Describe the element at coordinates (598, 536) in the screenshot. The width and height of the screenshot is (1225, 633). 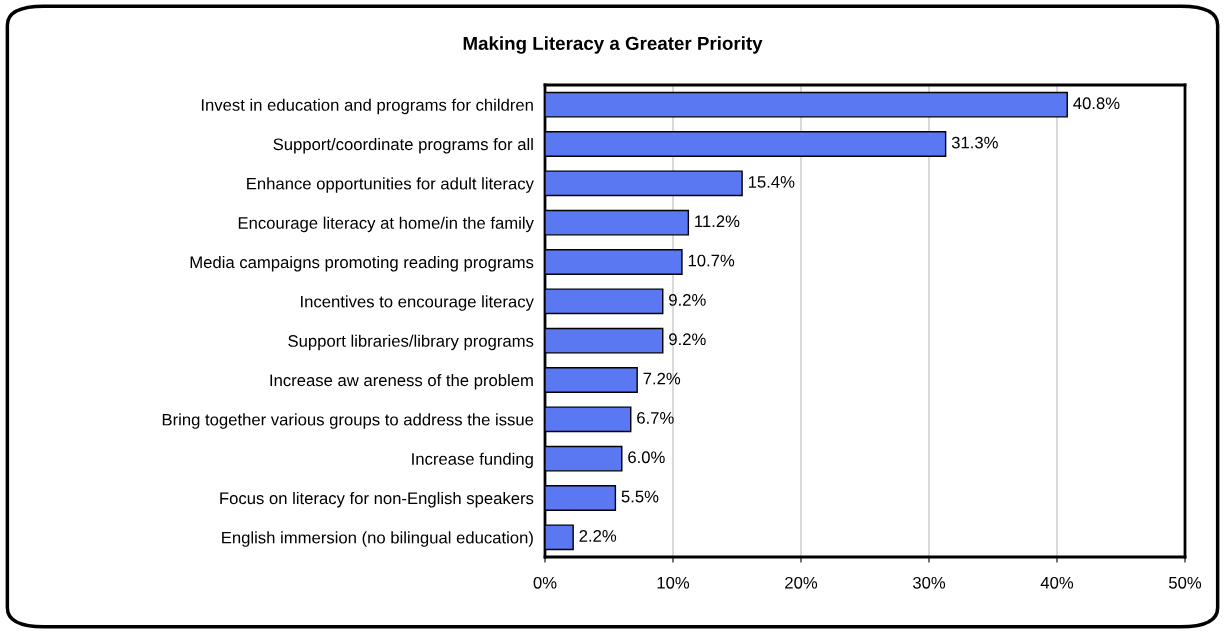
I see `data-label: 2.2%` at that location.